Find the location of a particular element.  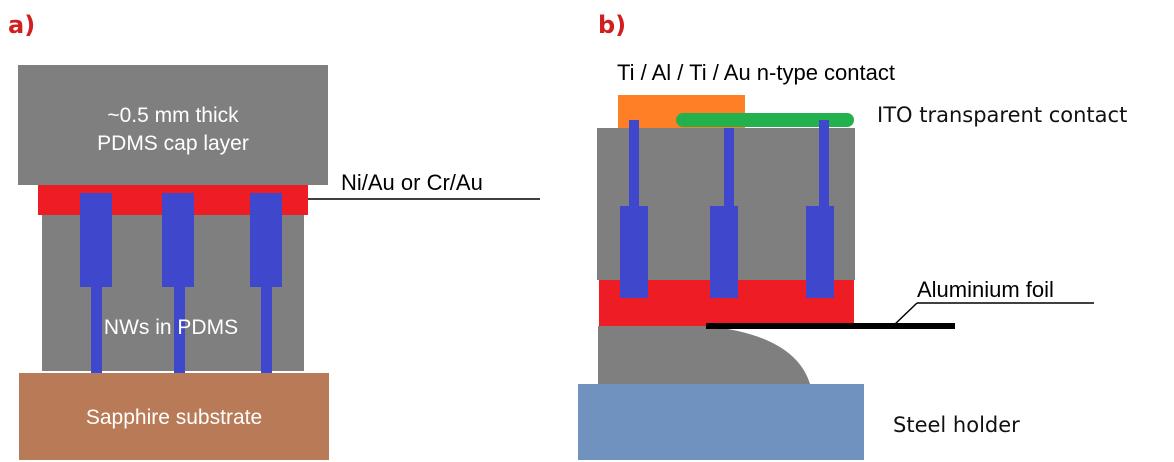

panel-a-label: a) is located at coordinates (21, 25).